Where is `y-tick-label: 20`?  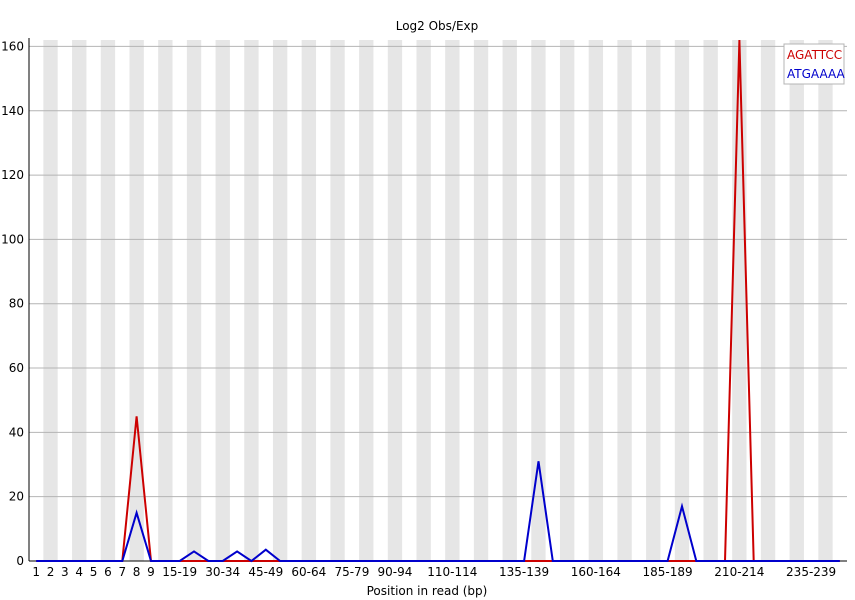 y-tick-label: 20 is located at coordinates (16, 497).